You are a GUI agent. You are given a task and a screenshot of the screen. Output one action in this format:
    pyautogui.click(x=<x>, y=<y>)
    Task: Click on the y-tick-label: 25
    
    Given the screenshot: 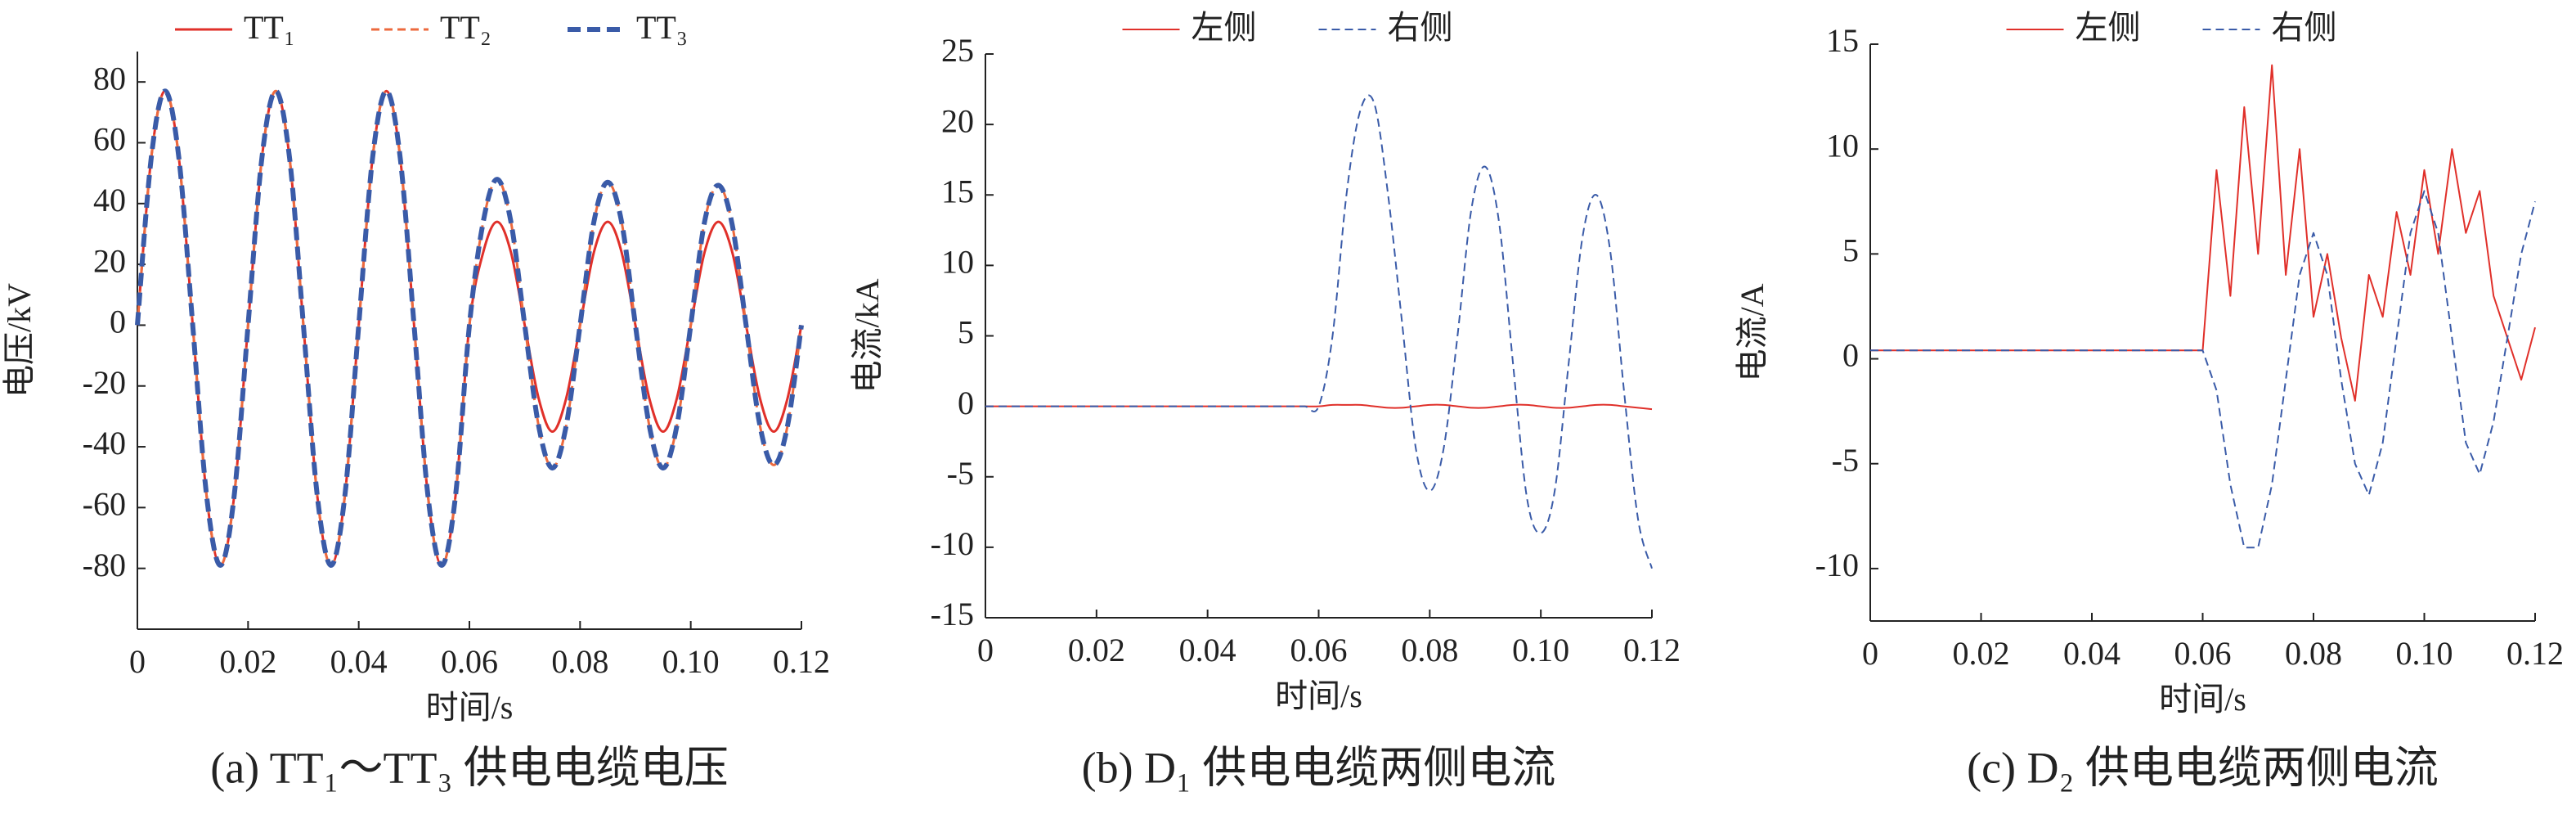 What is the action you would take?
    pyautogui.click(x=957, y=51)
    